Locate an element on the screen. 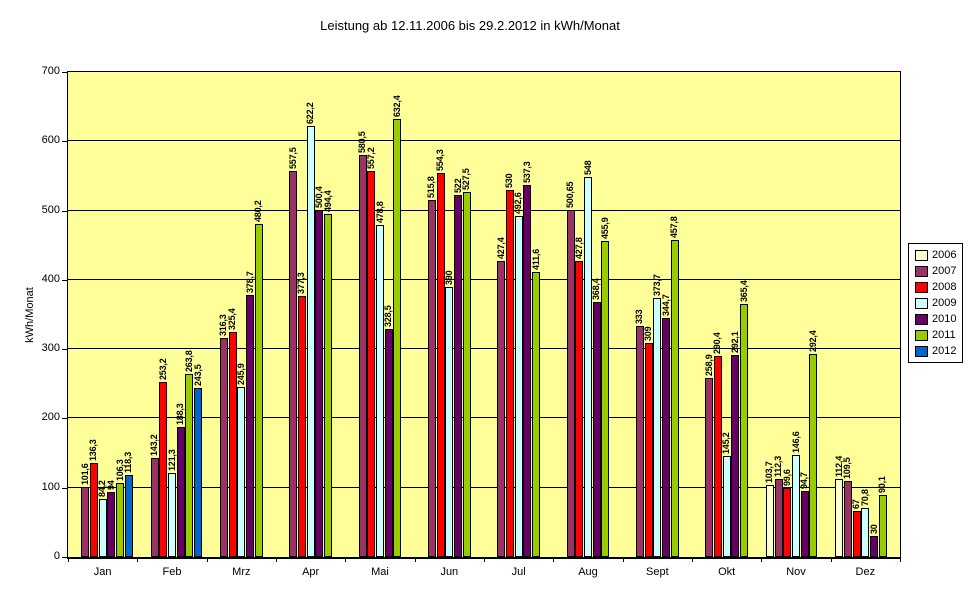 The image size is (970, 604). bar-2009-Feb is located at coordinates (172, 514).